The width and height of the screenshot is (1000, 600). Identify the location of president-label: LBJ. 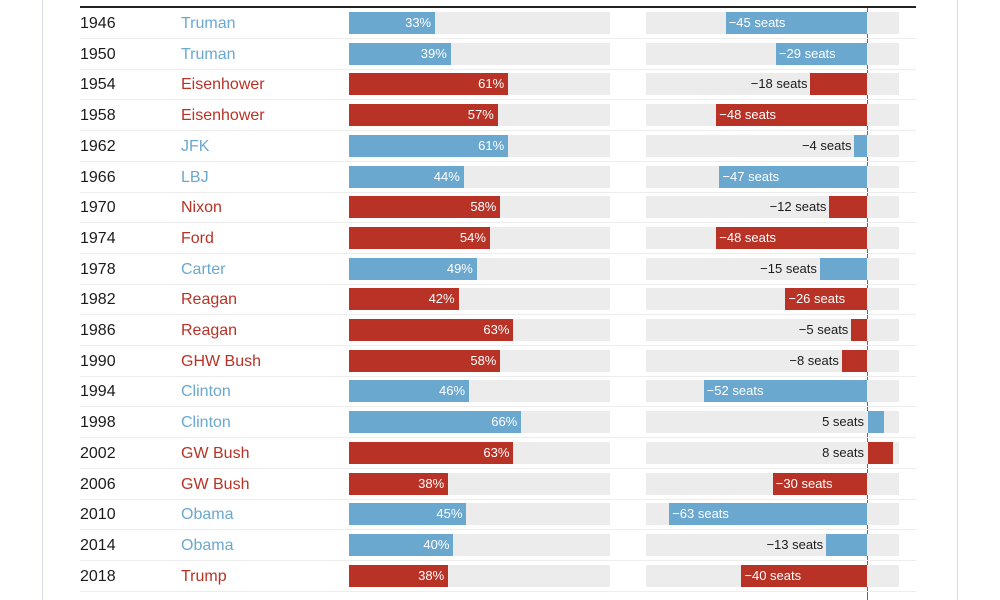
(195, 177).